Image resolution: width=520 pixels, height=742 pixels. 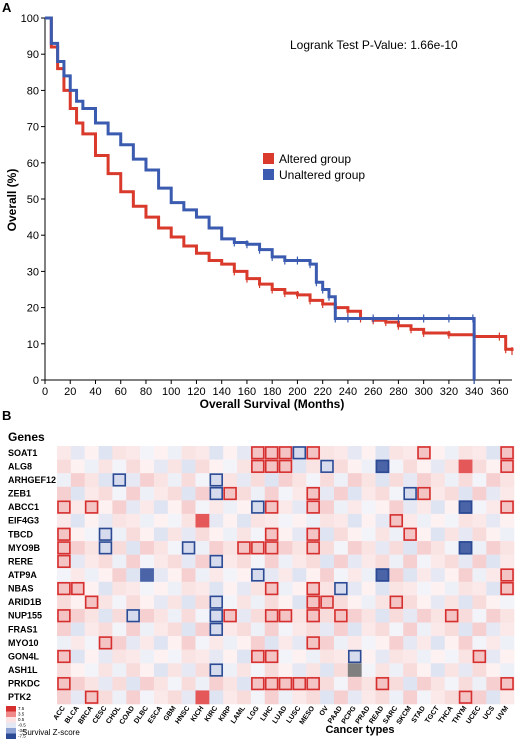 I want to click on x-tick-label: 280, so click(x=398, y=392).